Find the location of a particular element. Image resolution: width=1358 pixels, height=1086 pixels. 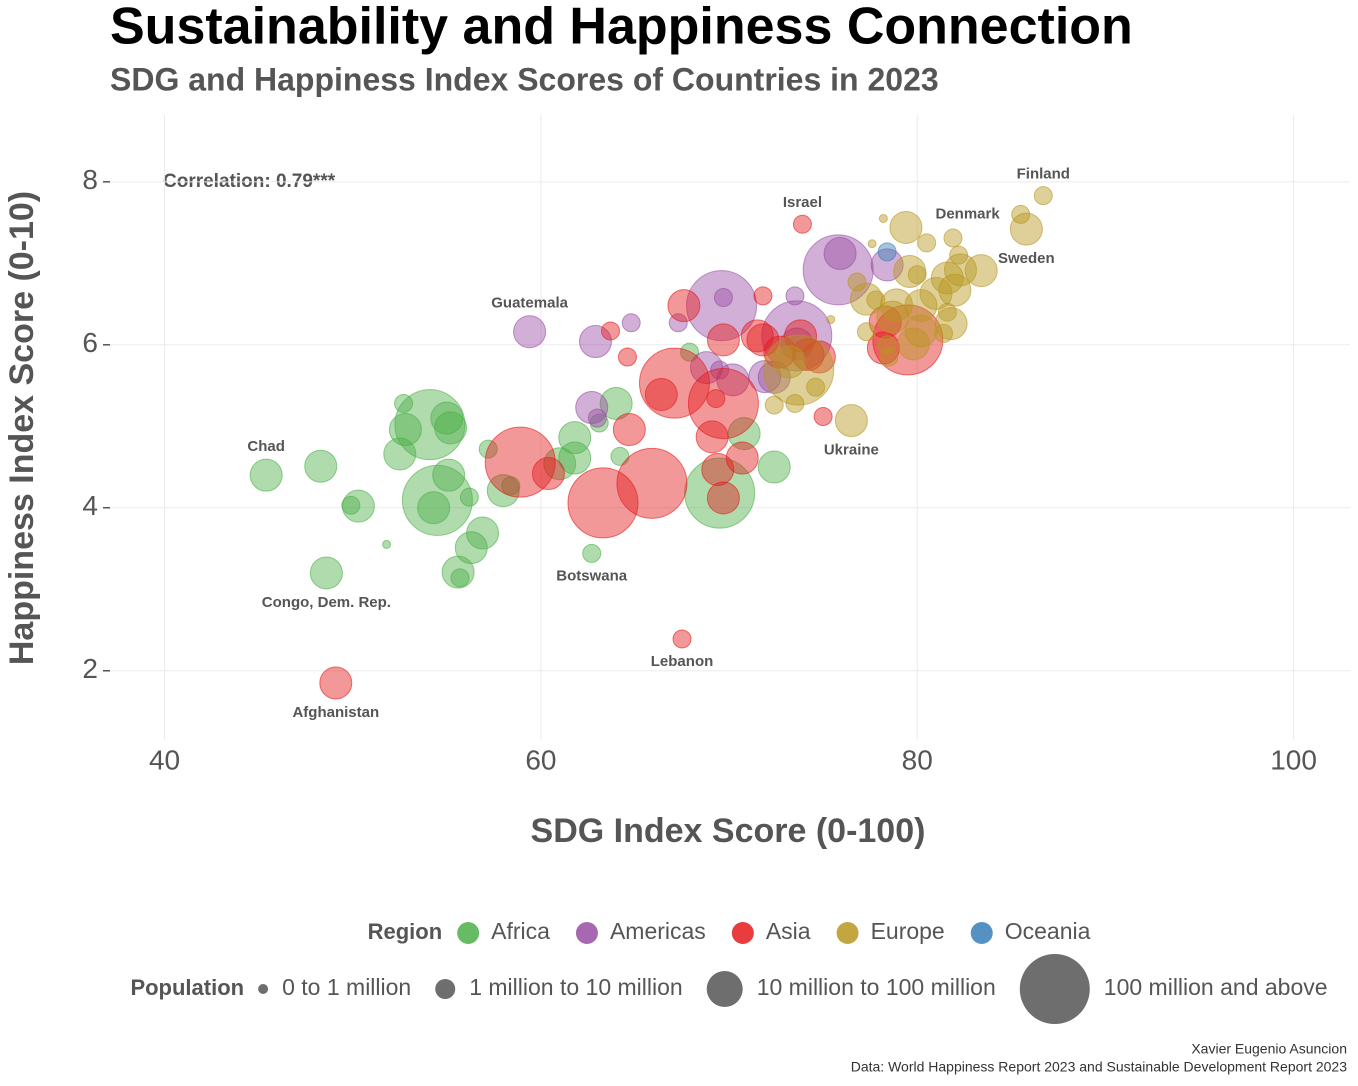

point-label: Denmark is located at coordinates (968, 213).